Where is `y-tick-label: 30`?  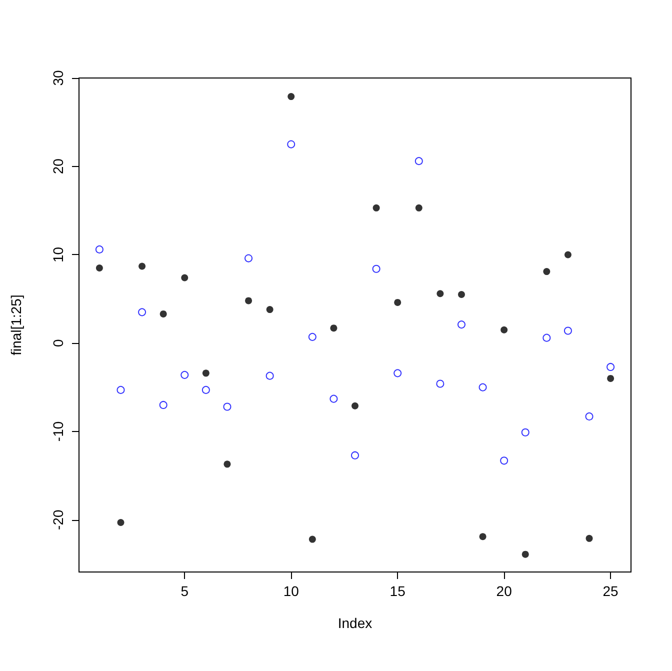
y-tick-label: 30 is located at coordinates (58, 78).